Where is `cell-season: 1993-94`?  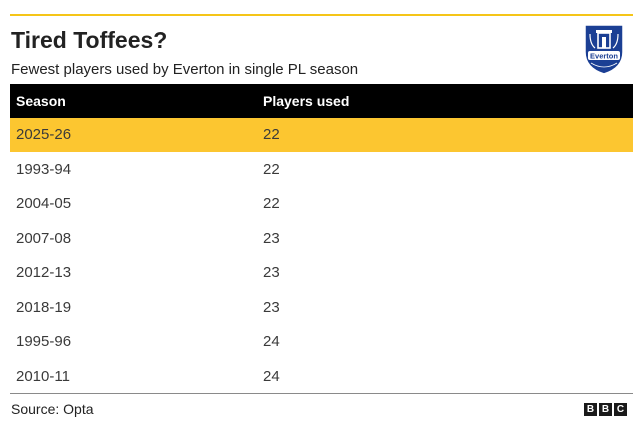
cell-season: 1993-94 is located at coordinates (44, 169).